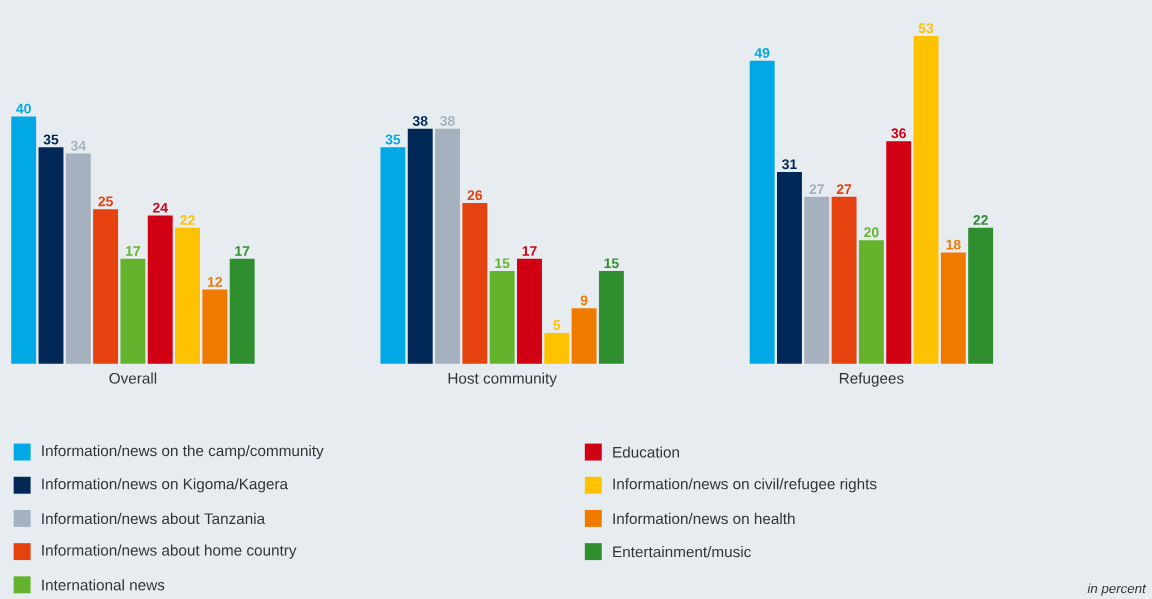  What do you see at coordinates (584, 300) in the screenshot?
I see `data-label: 9` at bounding box center [584, 300].